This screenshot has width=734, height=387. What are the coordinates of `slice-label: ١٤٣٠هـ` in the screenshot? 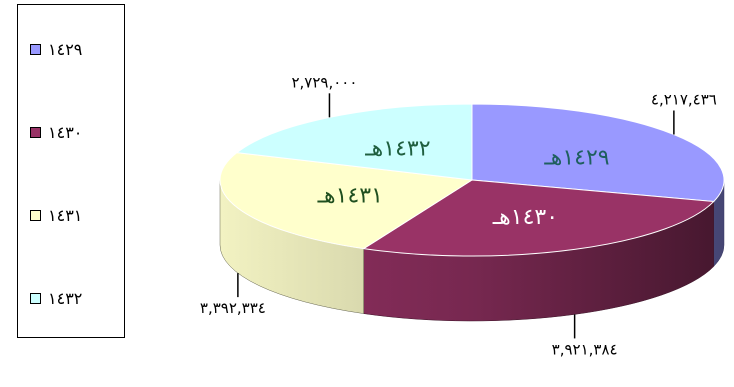 It's located at (525, 217).